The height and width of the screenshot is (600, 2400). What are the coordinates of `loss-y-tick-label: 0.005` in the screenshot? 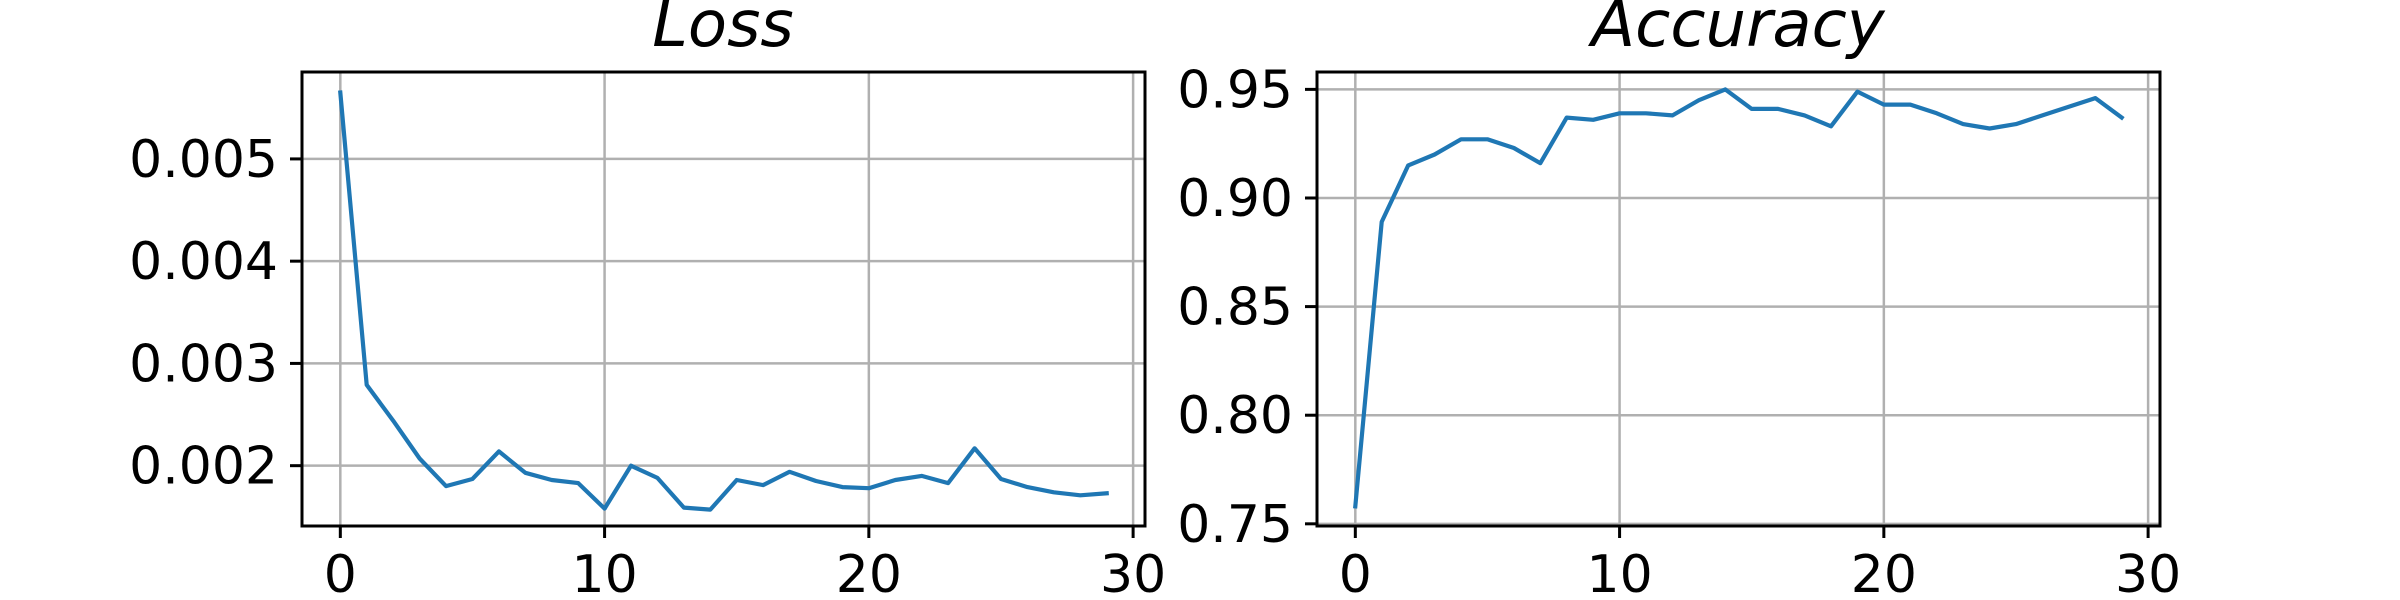 It's located at (203, 160).